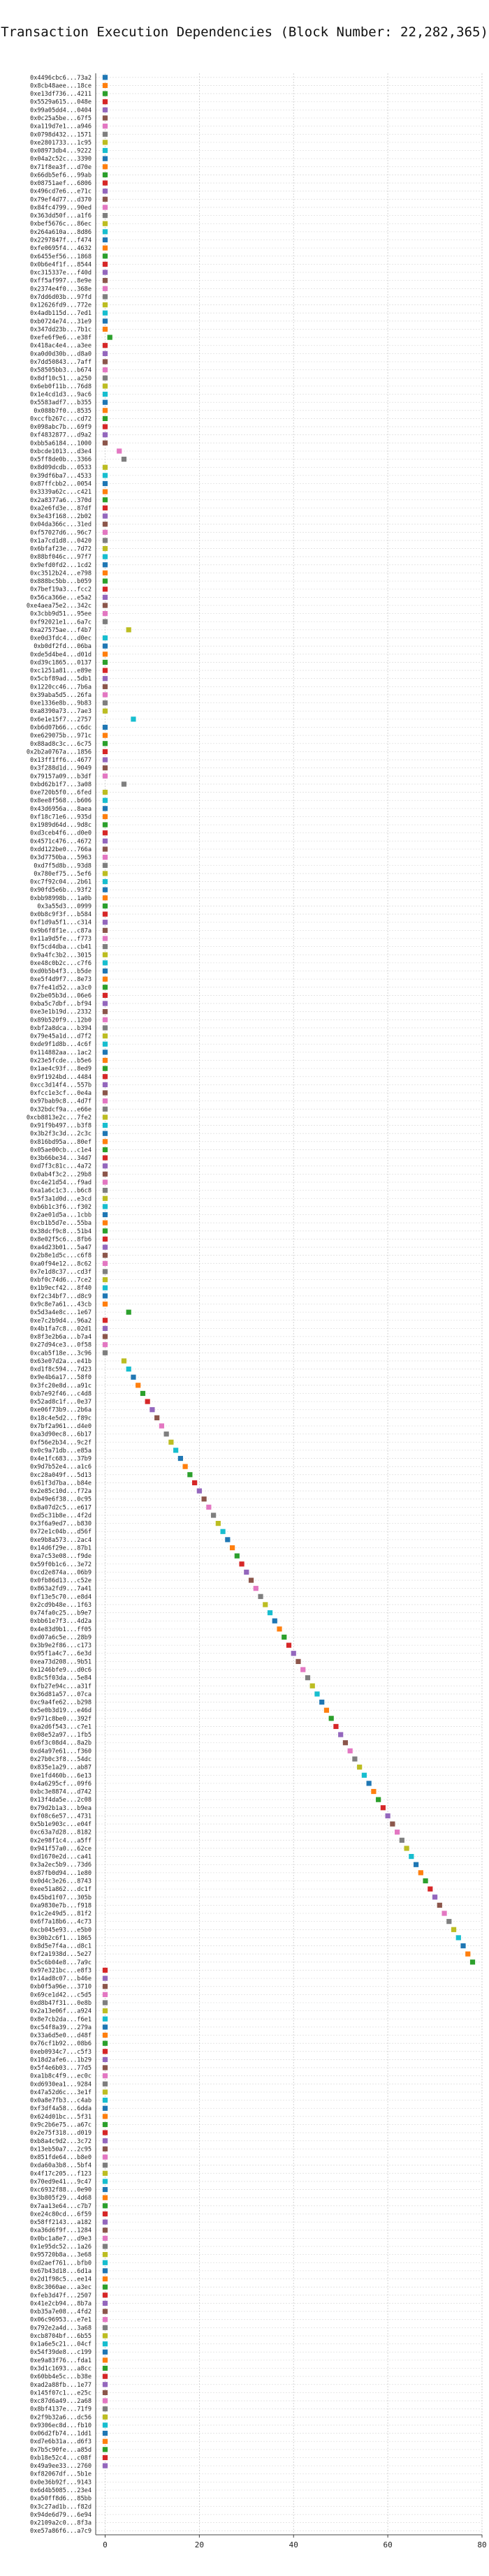 The width and height of the screenshot is (489, 2576). I want to click on y-tick-label: 0x8df10c51...a250, so click(61, 378).